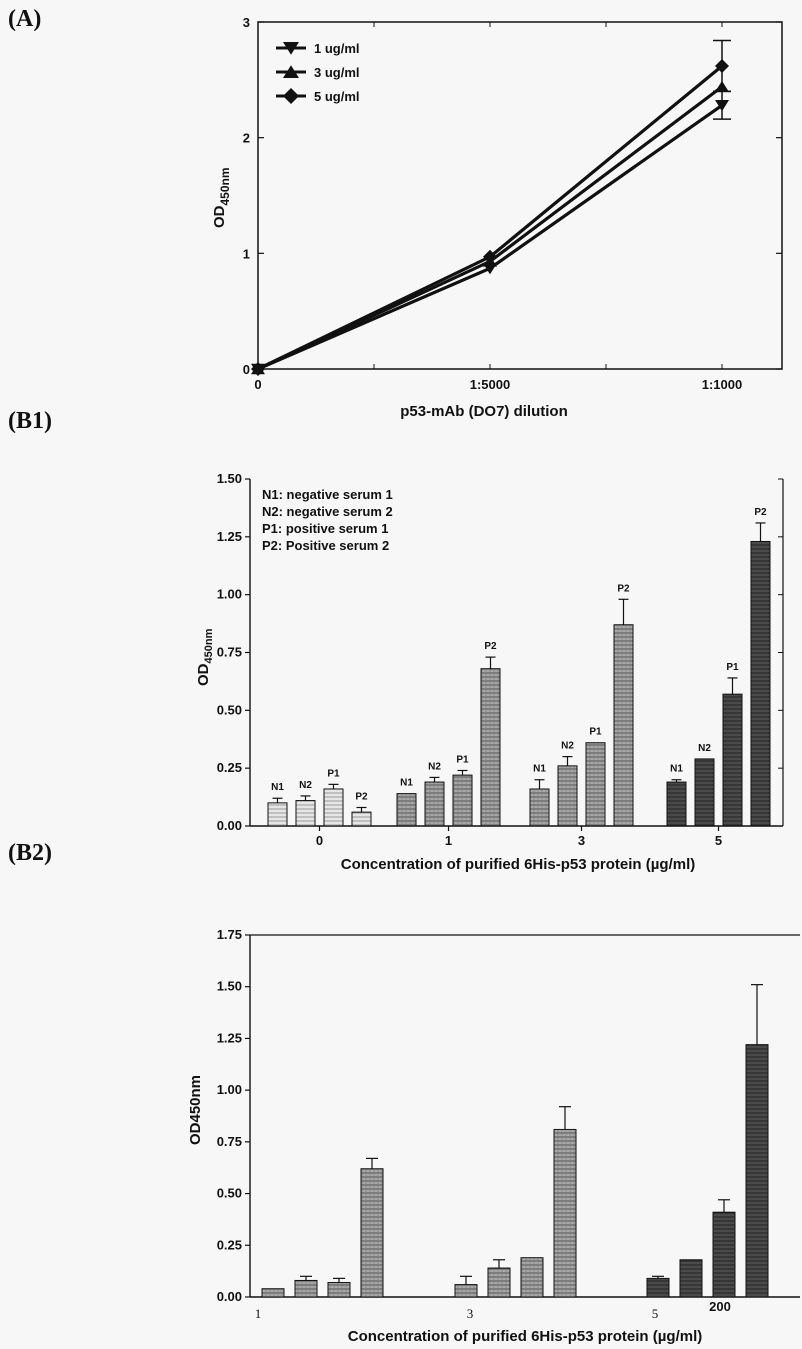 This screenshot has width=802, height=1349. What do you see at coordinates (30, 853) in the screenshot?
I see `panel-label-b2: (B2)` at bounding box center [30, 853].